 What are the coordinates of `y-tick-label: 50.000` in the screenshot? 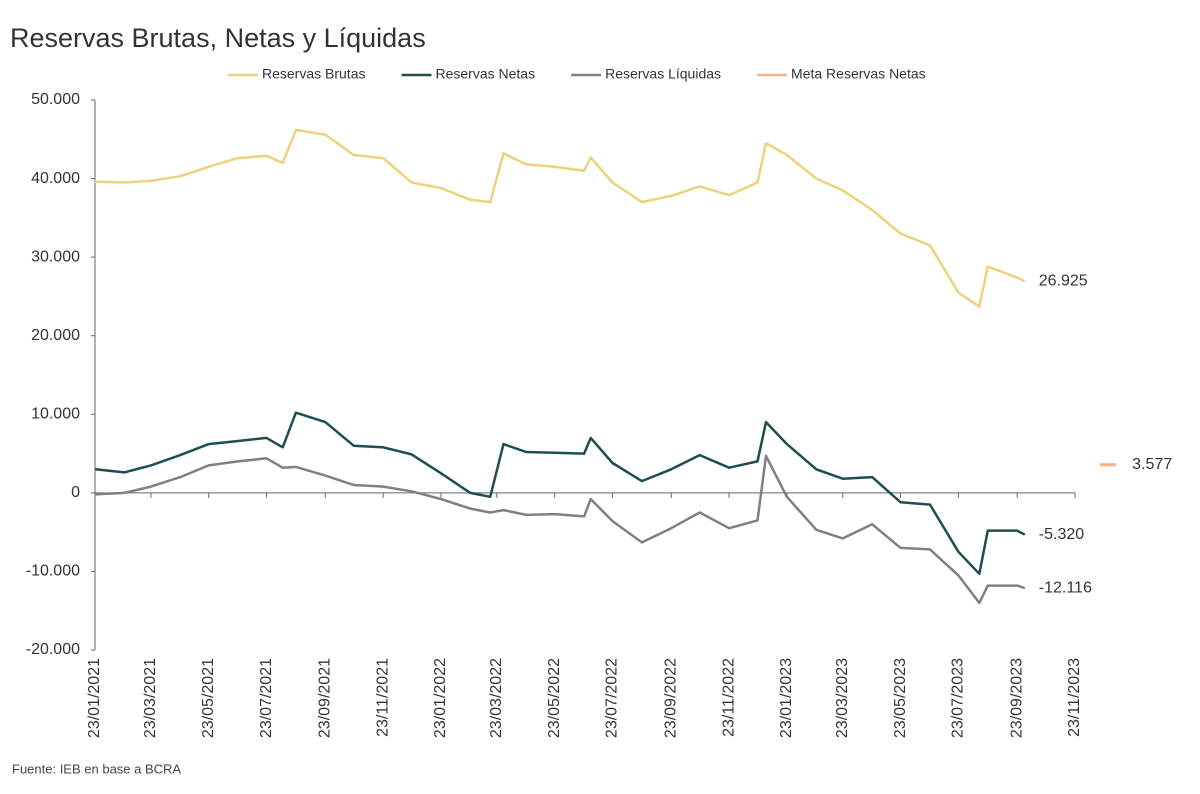 It's located at (55, 99).